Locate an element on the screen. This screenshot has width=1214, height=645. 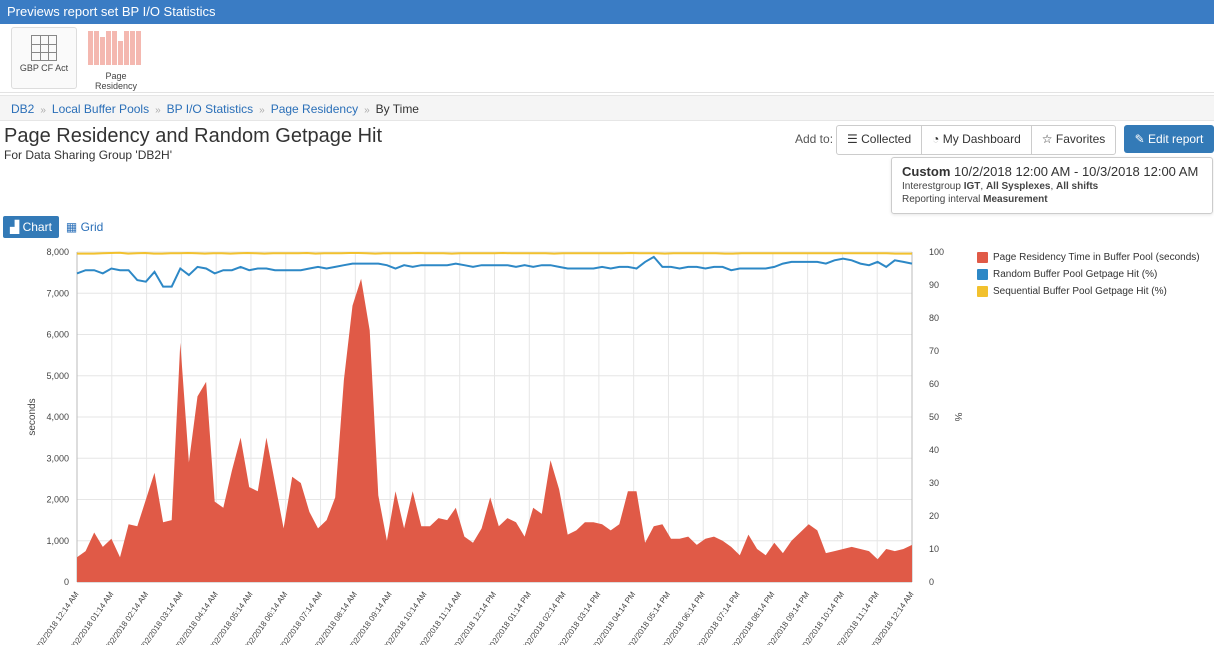
legend-item-sequential: Sequential Buffer Pool Getpage Hit (%) is located at coordinates (1088, 291).